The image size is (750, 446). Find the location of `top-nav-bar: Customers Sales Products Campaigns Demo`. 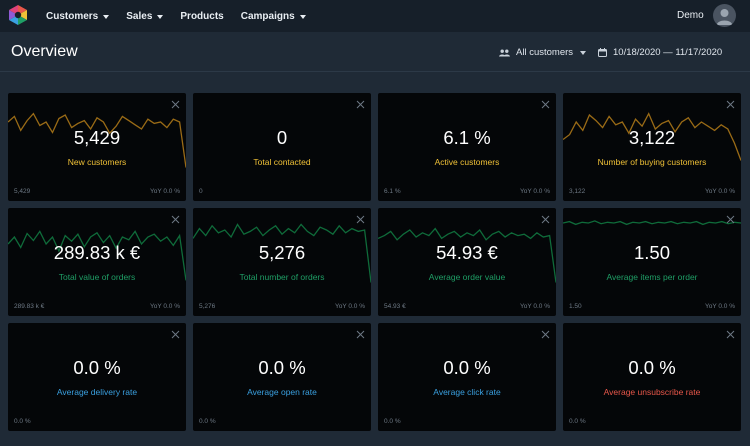

top-nav-bar: Customers Sales Products Campaigns Demo is located at coordinates (375, 16).